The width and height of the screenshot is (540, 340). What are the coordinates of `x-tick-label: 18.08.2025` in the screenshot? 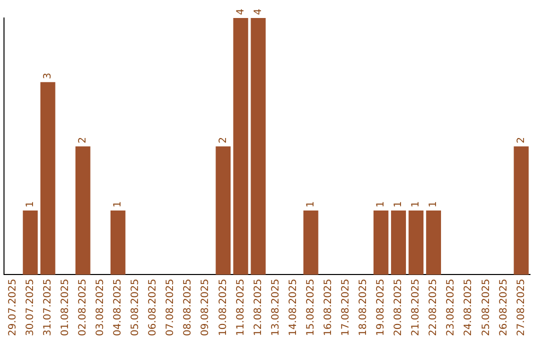 It's located at (364, 307).